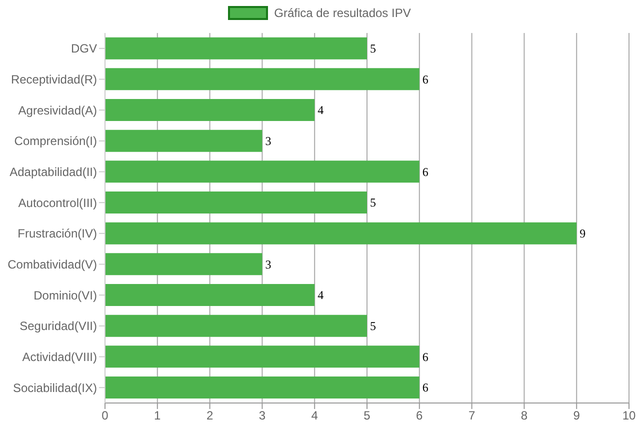  What do you see at coordinates (420, 415) in the screenshot?
I see `x-tick-label: 6` at bounding box center [420, 415].